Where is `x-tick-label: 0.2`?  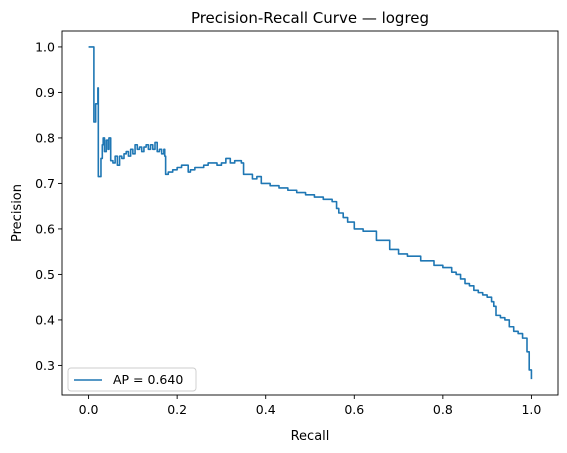 x-tick-label: 0.2 is located at coordinates (177, 409).